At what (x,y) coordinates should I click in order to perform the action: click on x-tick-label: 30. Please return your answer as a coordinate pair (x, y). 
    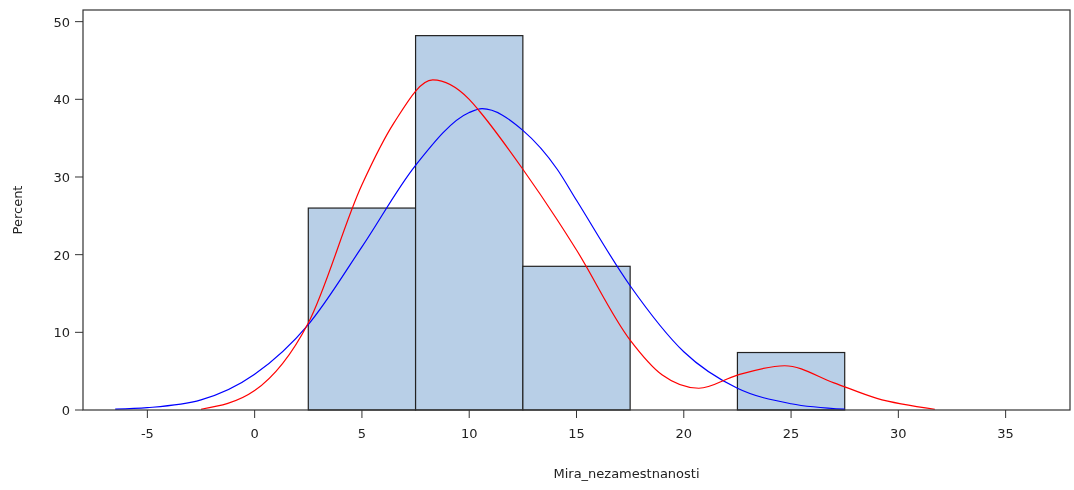
    Looking at the image, I should click on (898, 433).